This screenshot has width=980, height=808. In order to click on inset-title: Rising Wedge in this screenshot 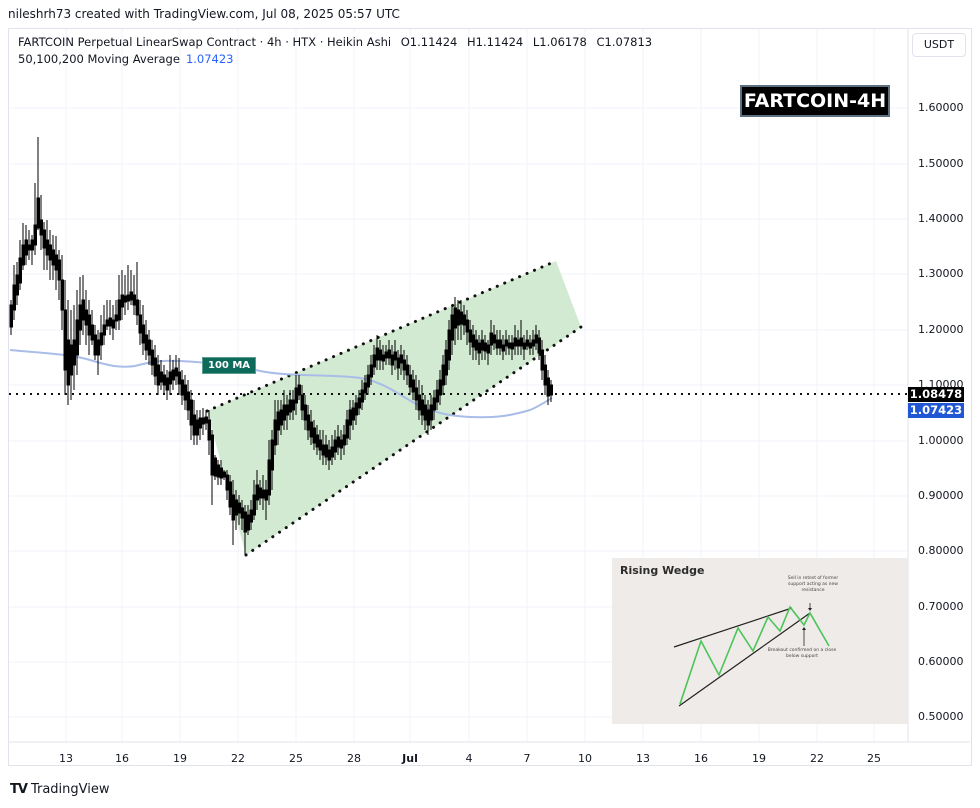, I will do `click(662, 570)`.